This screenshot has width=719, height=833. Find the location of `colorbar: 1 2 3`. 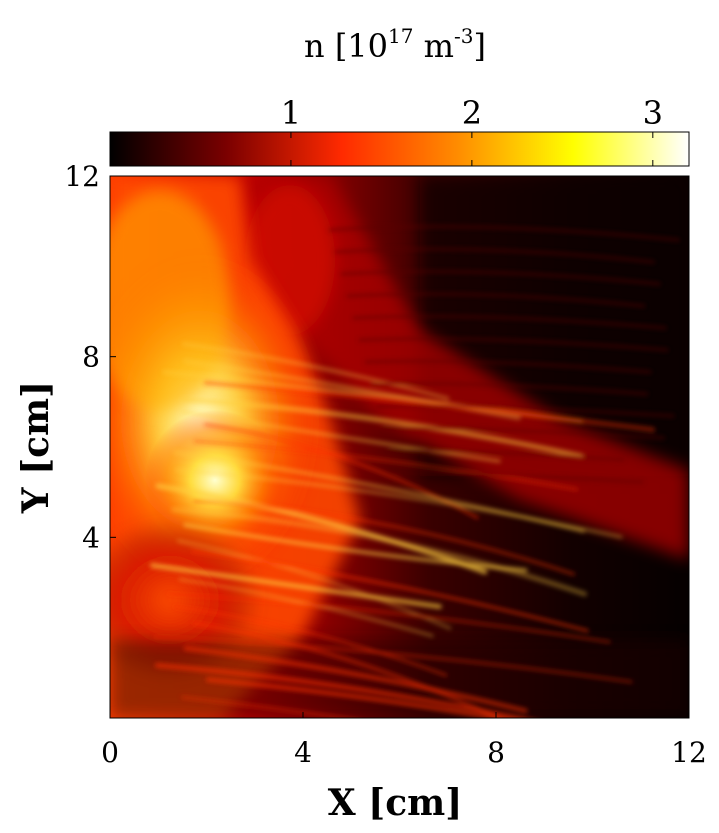

colorbar: 1 2 3 is located at coordinates (399, 130).